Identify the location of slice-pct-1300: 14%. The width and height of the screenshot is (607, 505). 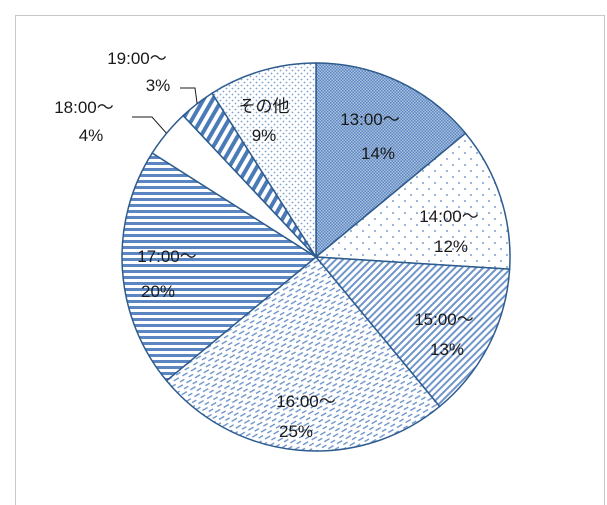
(378, 153).